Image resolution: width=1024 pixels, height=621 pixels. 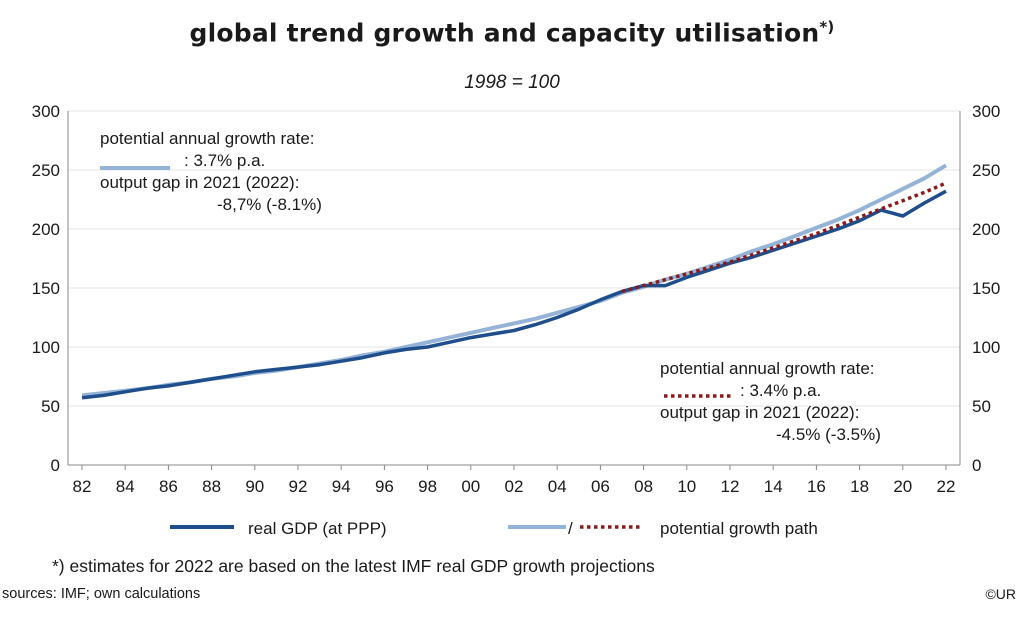 I want to click on annotation-left-line2: : 3.7% p.a., so click(x=225, y=160).